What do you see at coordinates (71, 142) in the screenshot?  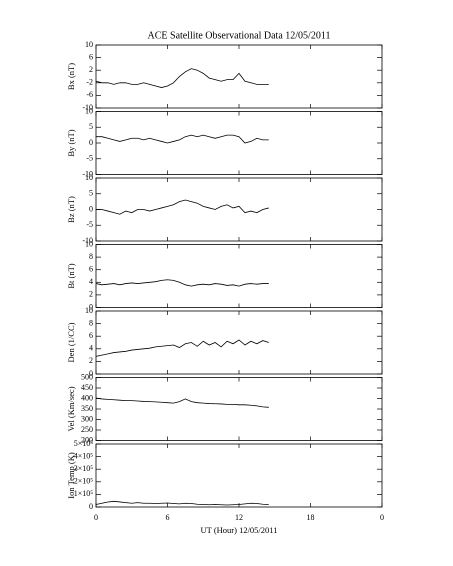 I see `y-axis-label: By (nT)` at bounding box center [71, 142].